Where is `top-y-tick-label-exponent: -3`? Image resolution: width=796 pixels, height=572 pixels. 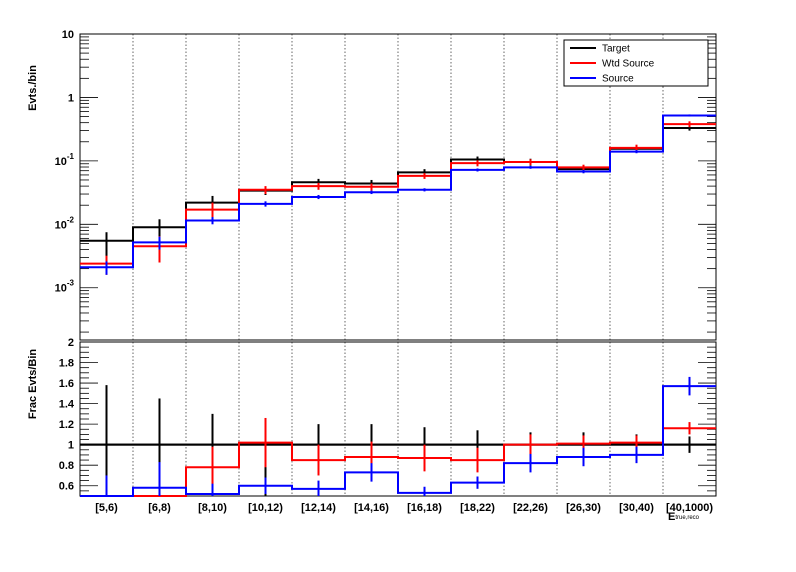
top-y-tick-label-exponent: -3 is located at coordinates (71, 283).